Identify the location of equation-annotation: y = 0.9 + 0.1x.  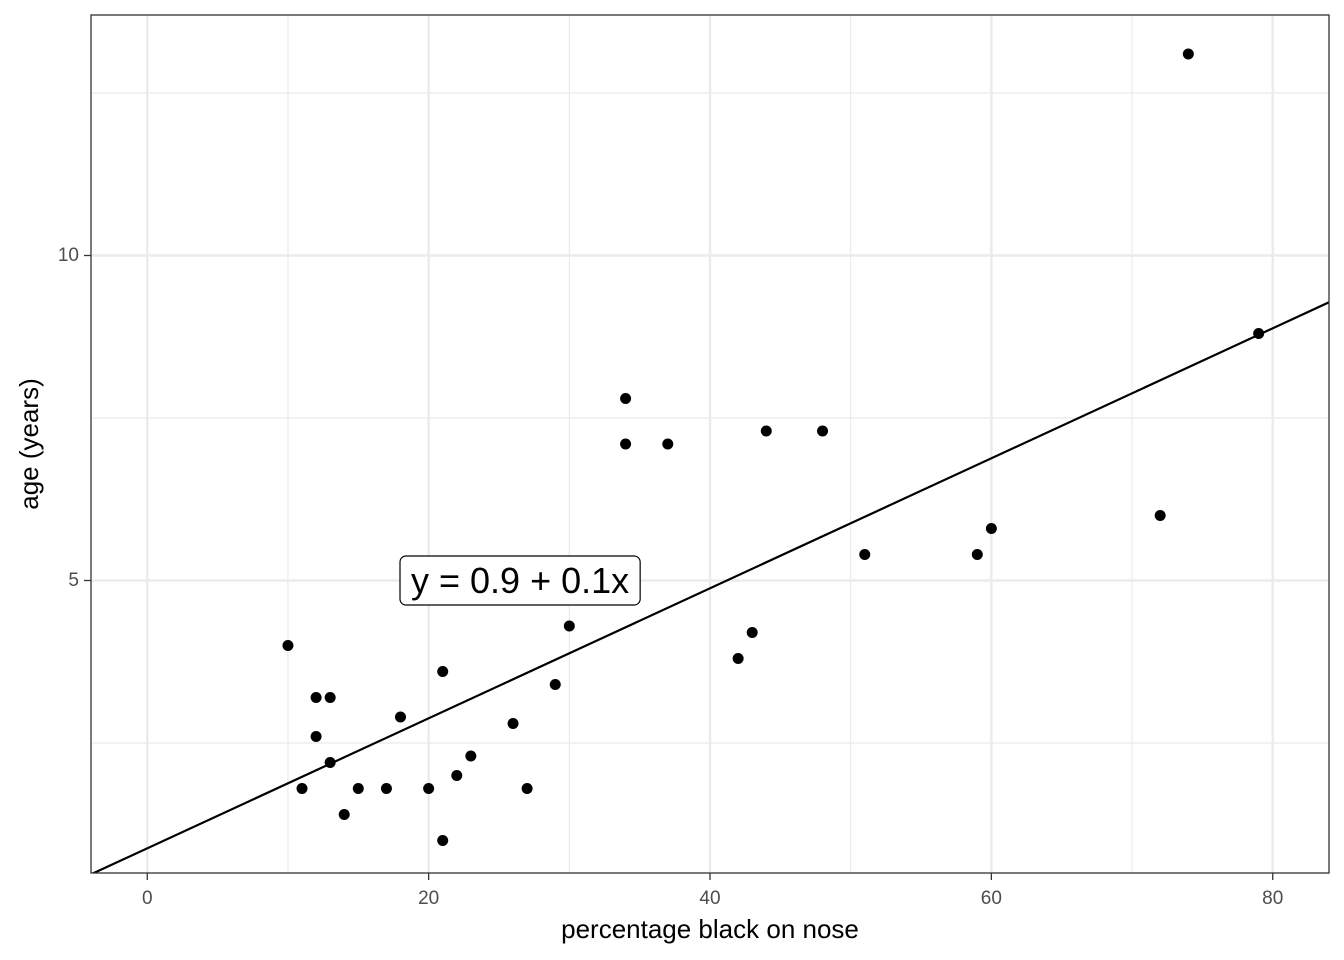
(520, 580).